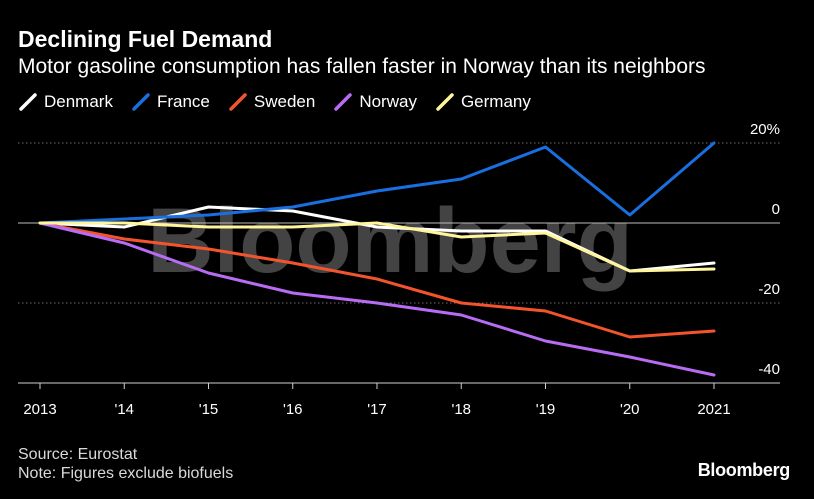  I want to click on chart-title: Declining Fuel Demand, so click(145, 39).